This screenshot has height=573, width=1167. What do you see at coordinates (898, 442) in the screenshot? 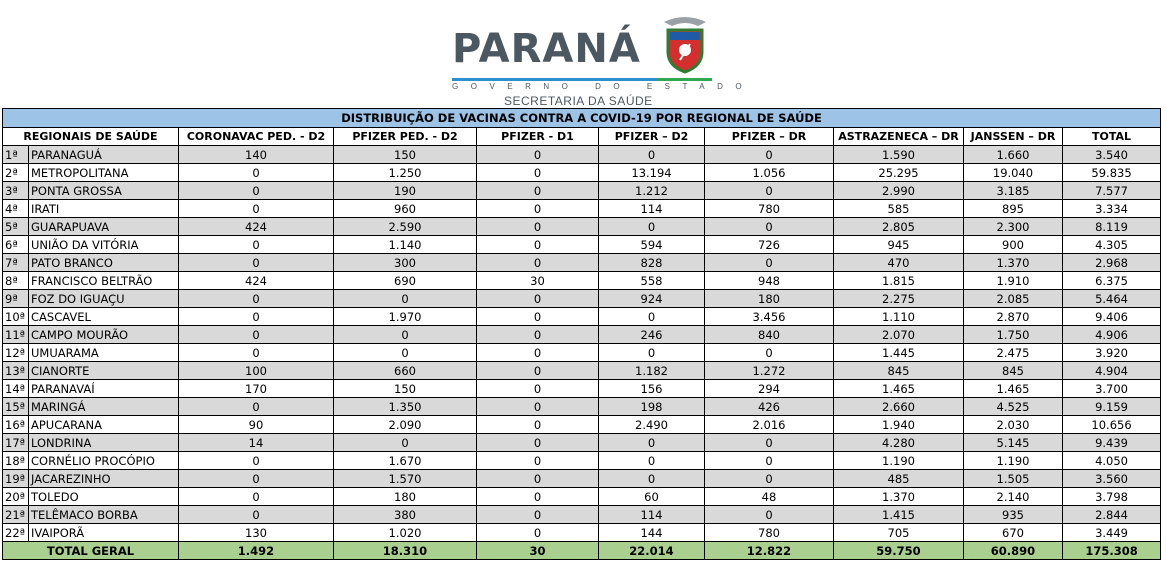
I see `table-cell: 4.280` at bounding box center [898, 442].